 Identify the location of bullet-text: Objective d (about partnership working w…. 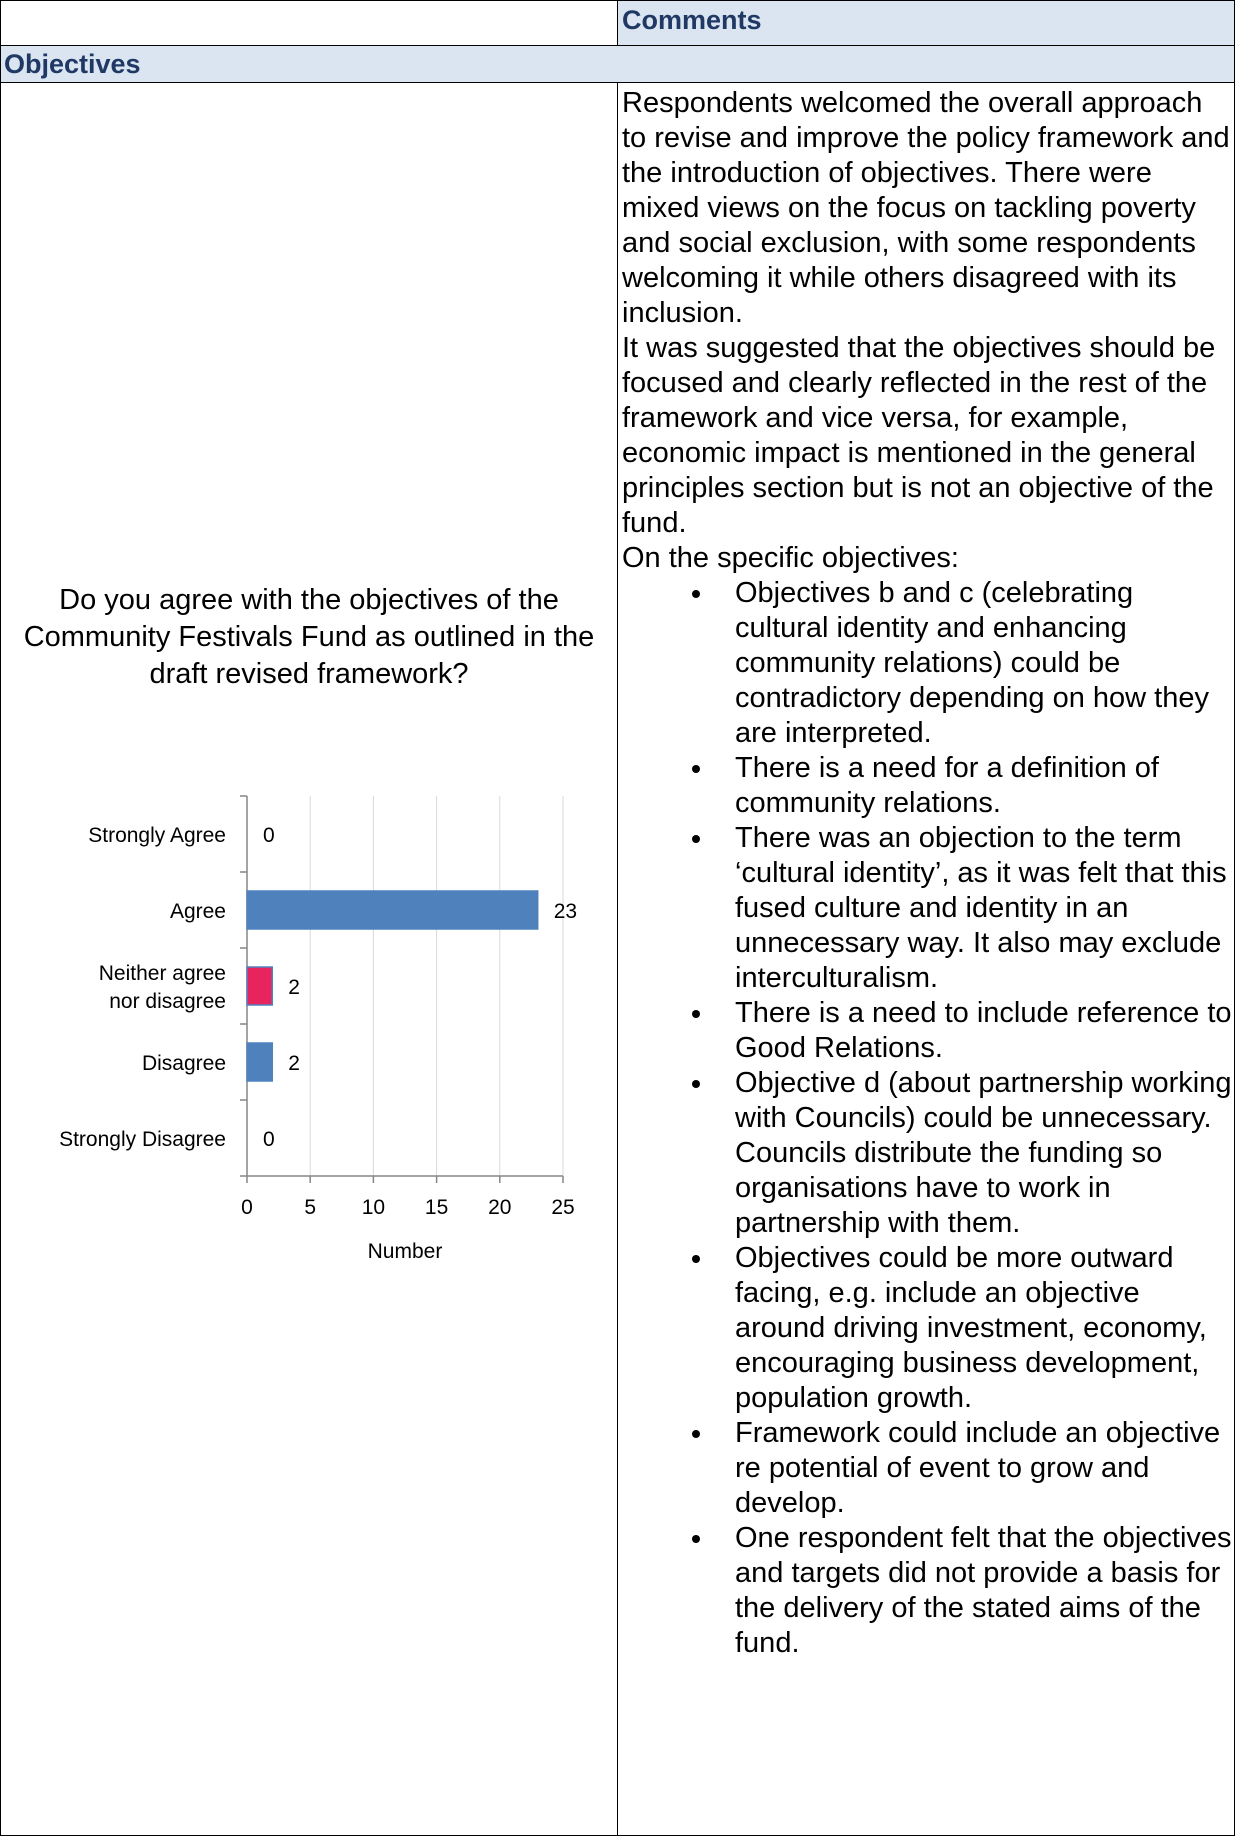
(983, 1153).